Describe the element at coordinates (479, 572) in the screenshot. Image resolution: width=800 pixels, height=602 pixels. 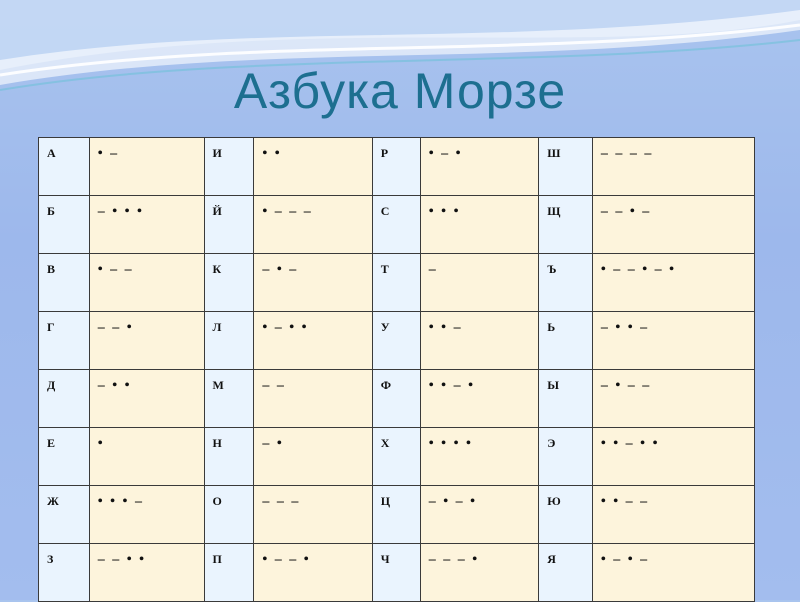
I see `morse-code-cell: – – – •` at that location.